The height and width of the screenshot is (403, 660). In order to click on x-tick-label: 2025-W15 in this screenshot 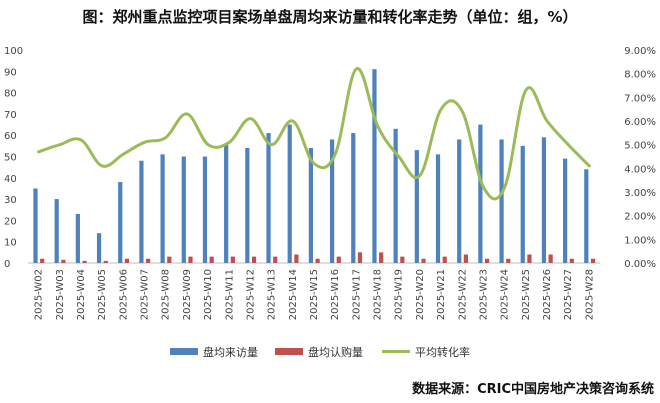, I will do `click(314, 294)`.